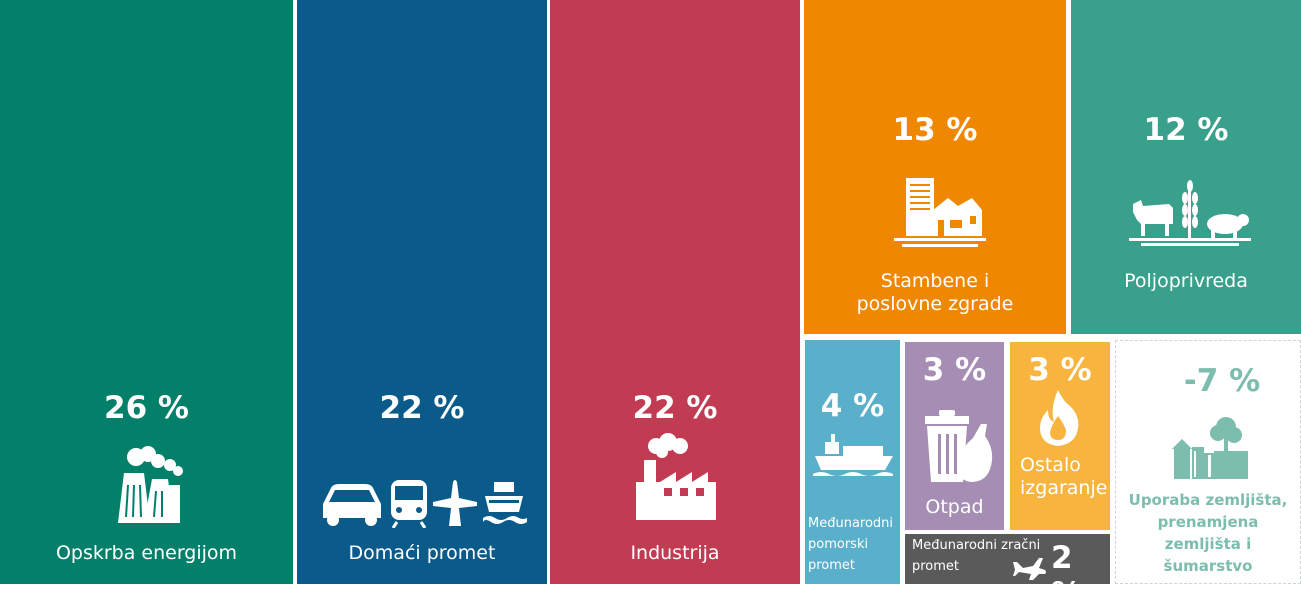 This screenshot has height=612, width=1301. Describe the element at coordinates (1060, 370) in the screenshot. I see `combustion-percent: 3 %` at that location.